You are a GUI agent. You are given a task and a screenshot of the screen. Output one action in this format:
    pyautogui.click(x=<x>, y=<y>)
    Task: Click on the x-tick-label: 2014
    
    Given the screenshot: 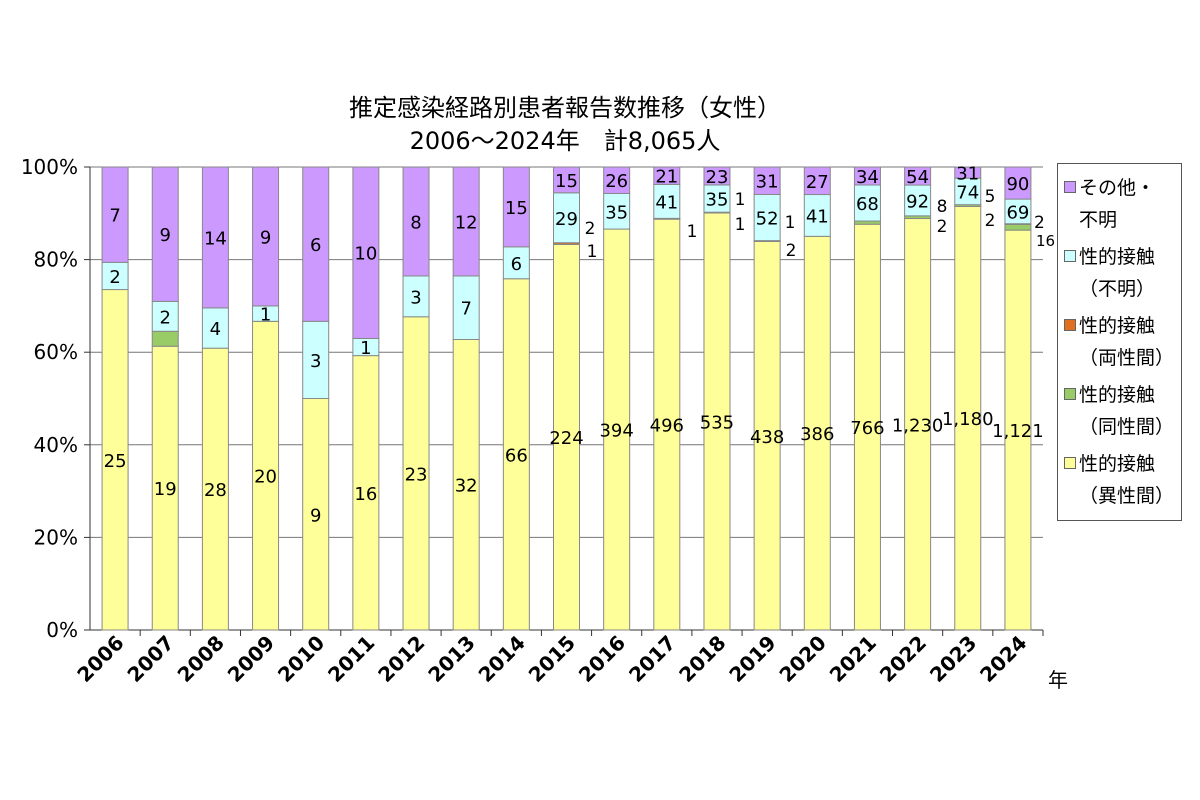 What is the action you would take?
    pyautogui.click(x=502, y=659)
    